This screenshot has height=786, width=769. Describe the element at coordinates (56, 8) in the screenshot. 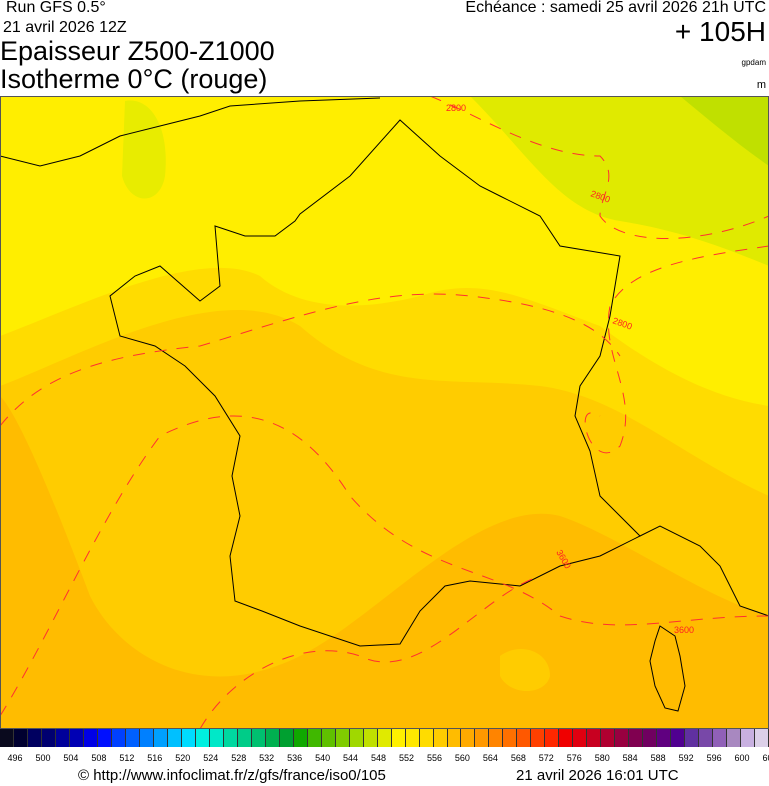

I see `run-model: Run GFS 0.5°` at that location.